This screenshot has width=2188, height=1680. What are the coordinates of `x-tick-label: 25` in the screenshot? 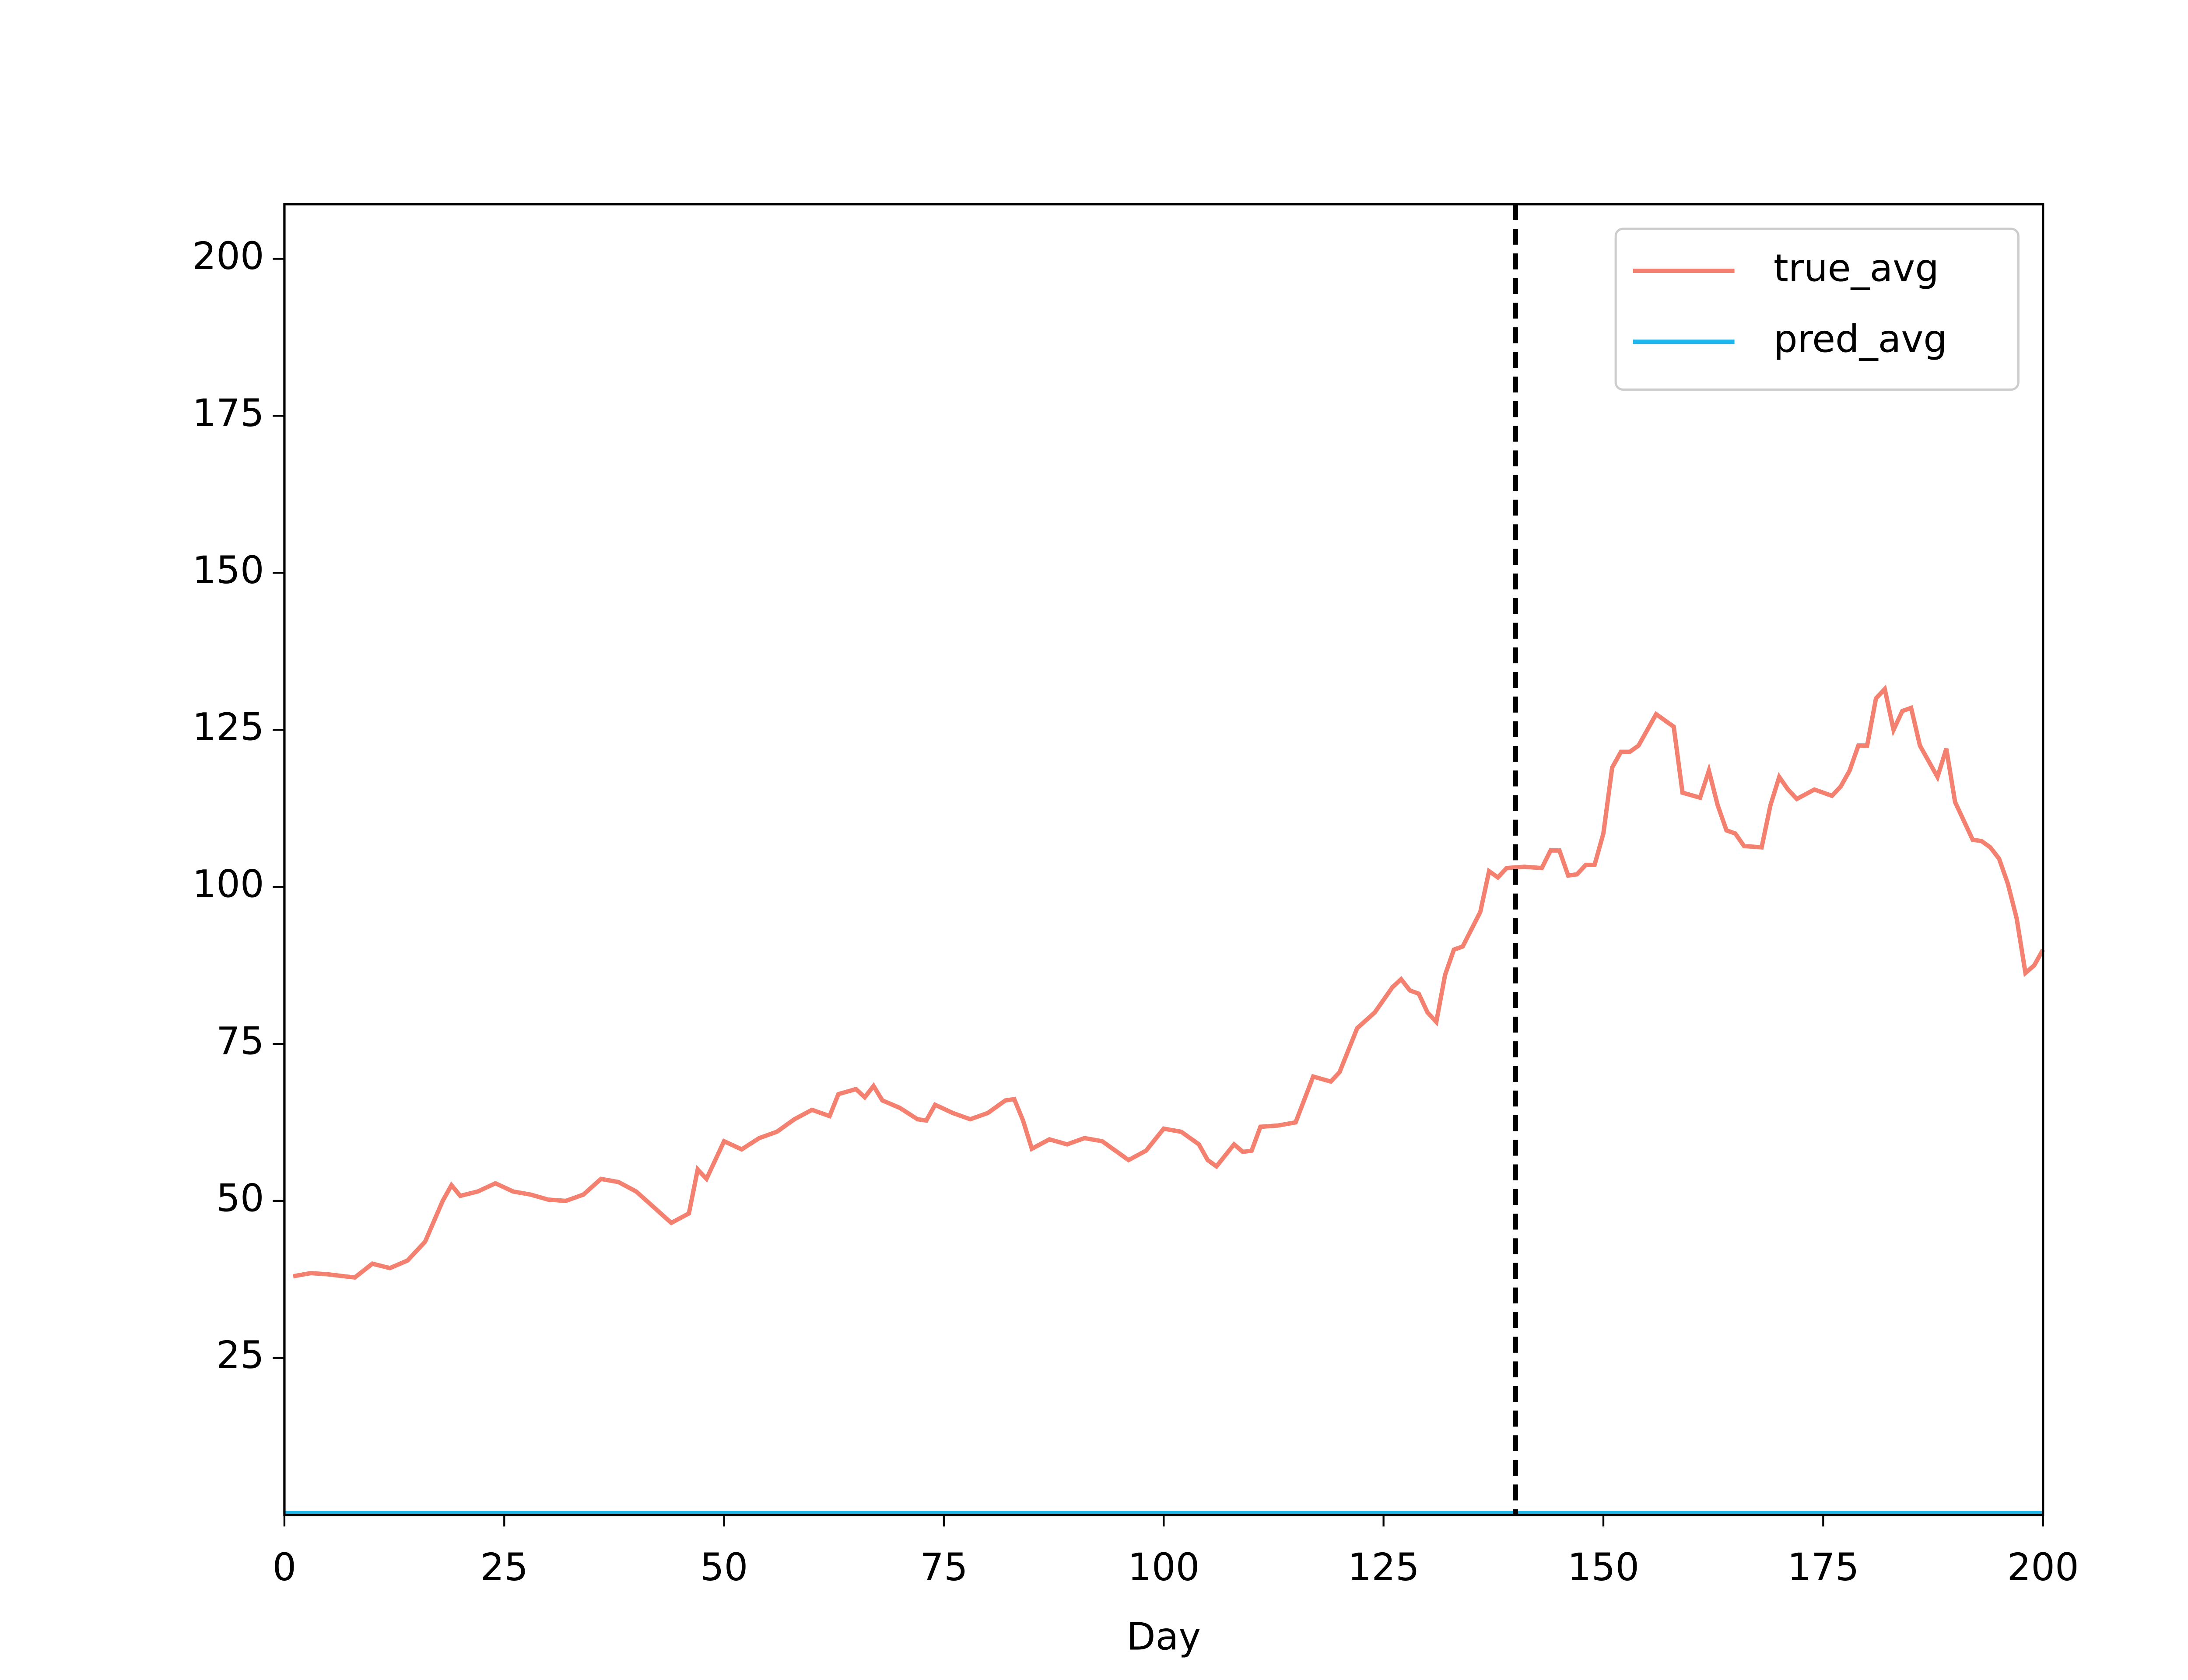 It's located at (504, 1567).